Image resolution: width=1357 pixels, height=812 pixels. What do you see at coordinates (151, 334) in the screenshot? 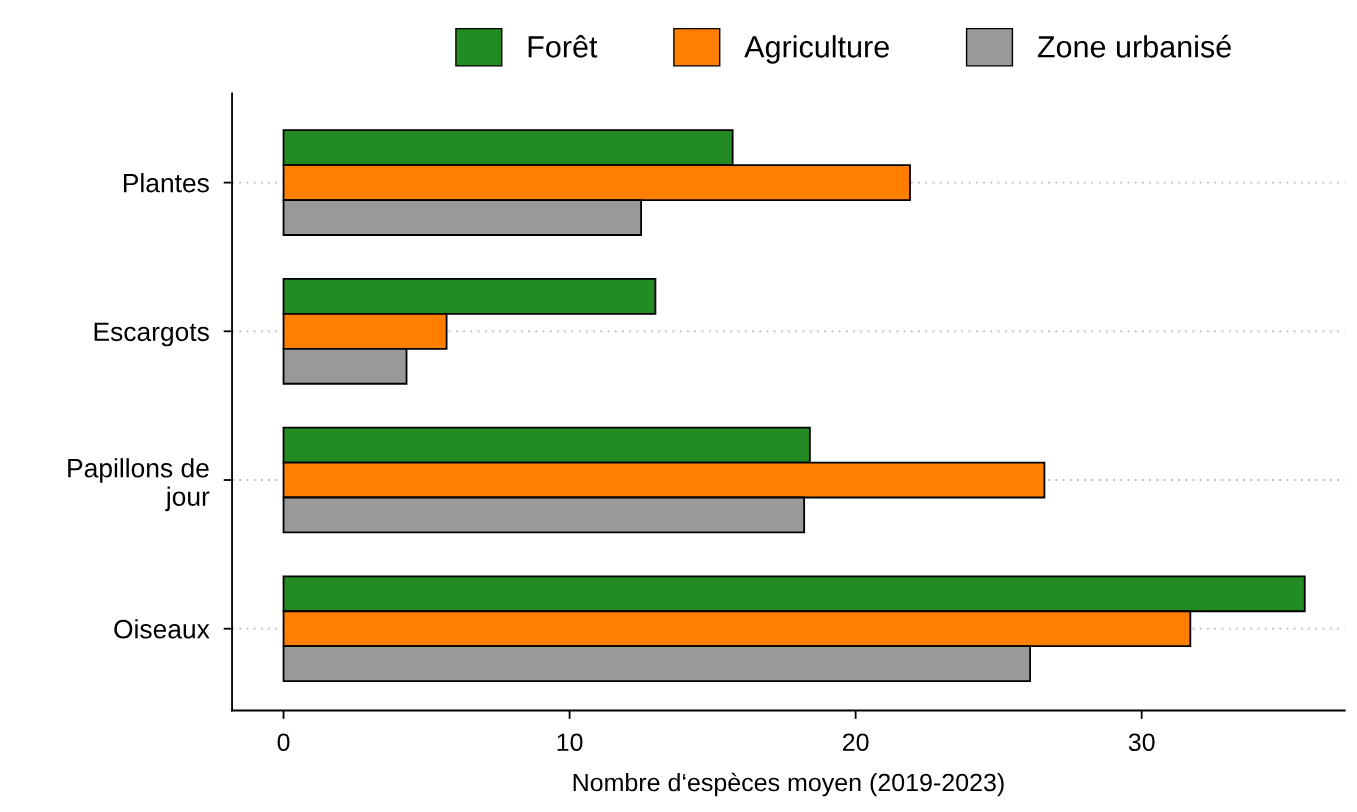
I see `y-tick-label: Escargots` at bounding box center [151, 334].